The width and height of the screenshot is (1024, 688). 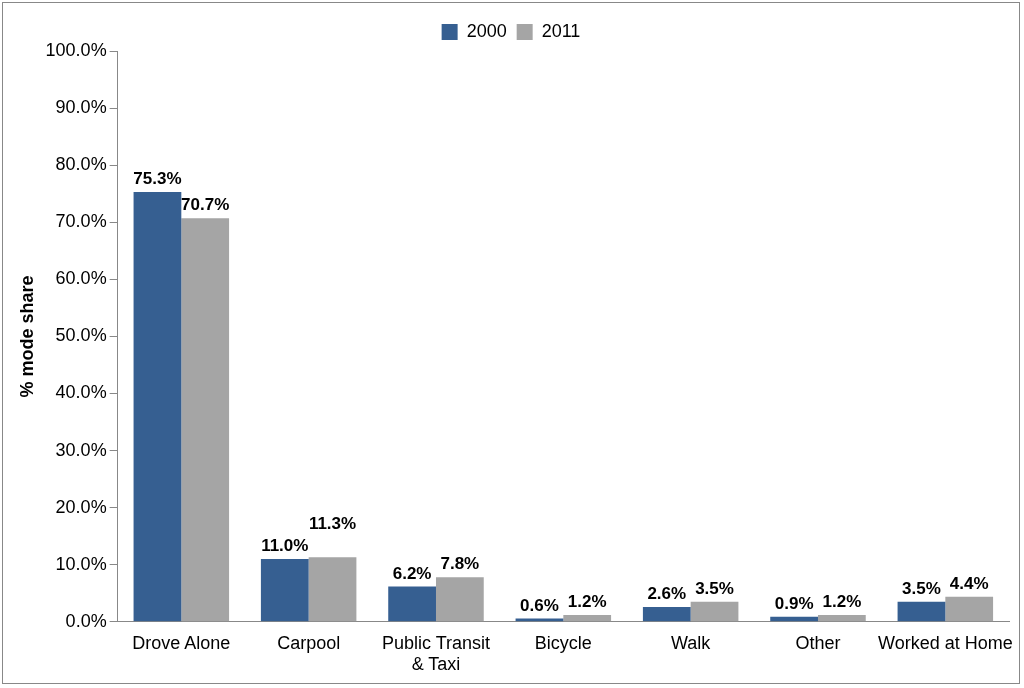 I want to click on data-label: 4.4%, so click(x=969, y=583).